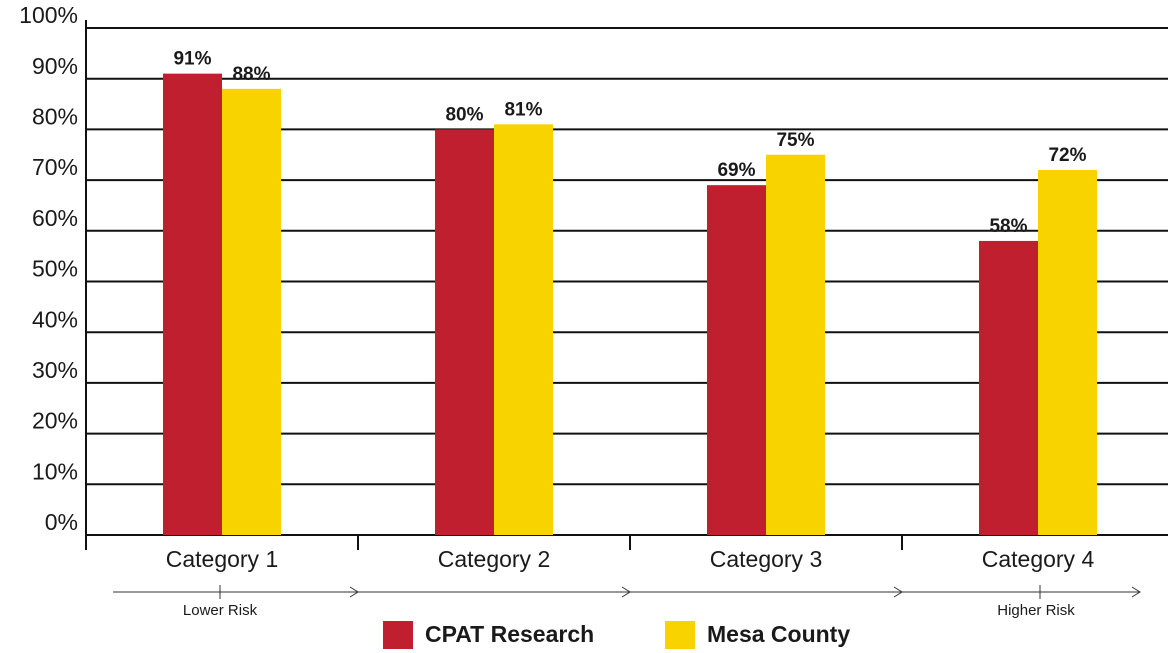 This screenshot has width=1168, height=653. Describe the element at coordinates (1008, 226) in the screenshot. I see `data-label: 58%` at that location.